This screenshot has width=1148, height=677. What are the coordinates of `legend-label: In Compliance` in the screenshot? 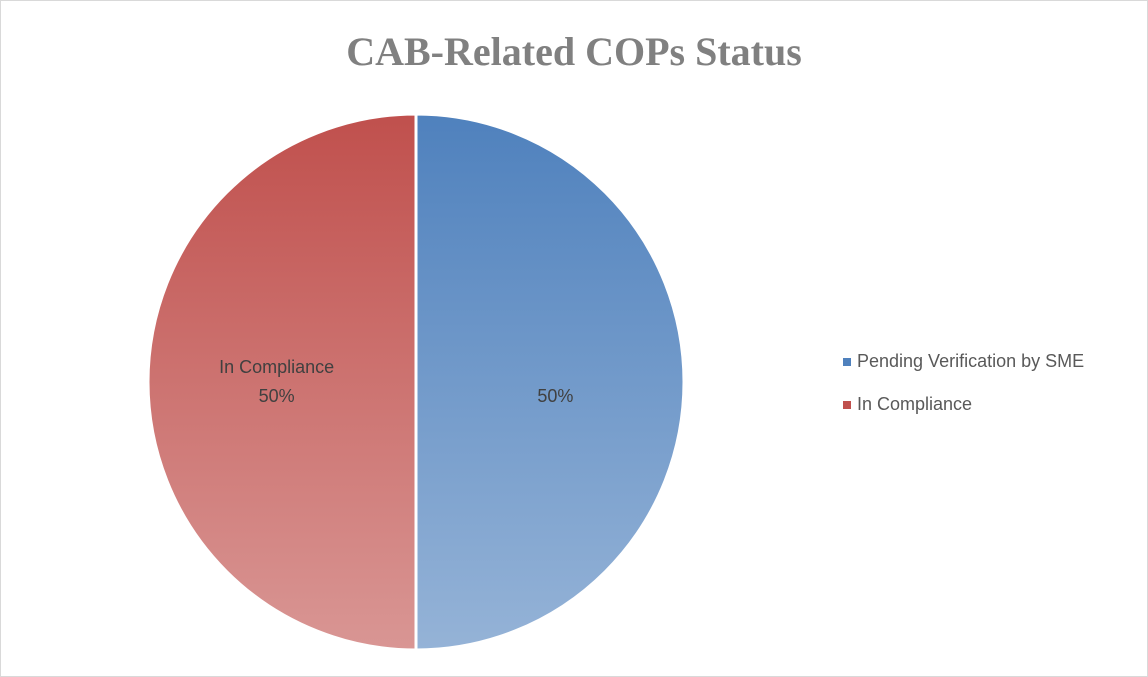 It's located at (914, 404).